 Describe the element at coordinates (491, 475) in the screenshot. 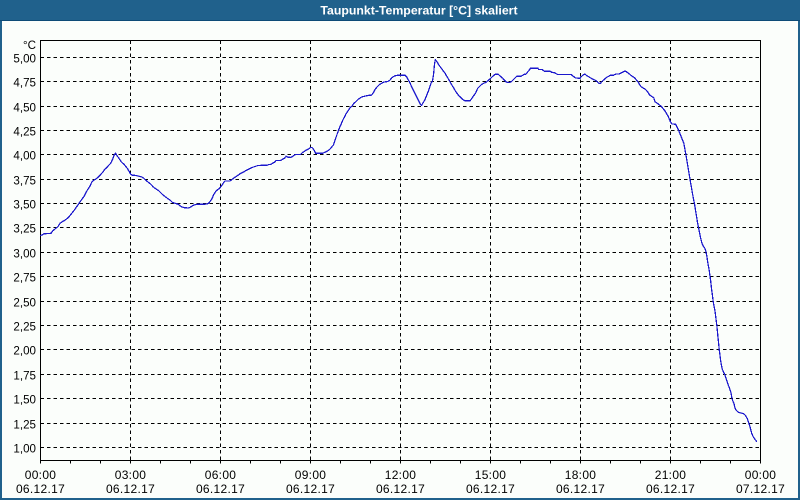

I see `svg-text: 15:00` at that location.